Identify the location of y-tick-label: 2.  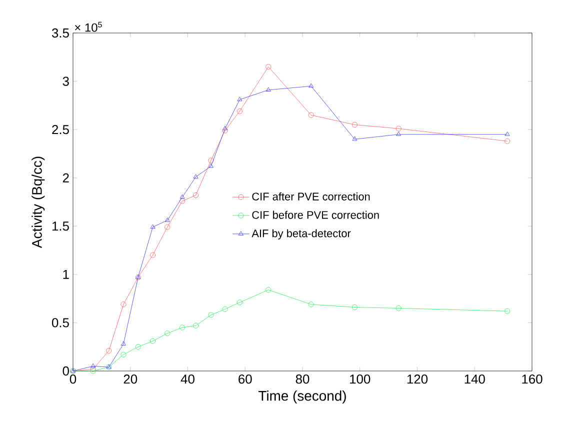
(65, 177).